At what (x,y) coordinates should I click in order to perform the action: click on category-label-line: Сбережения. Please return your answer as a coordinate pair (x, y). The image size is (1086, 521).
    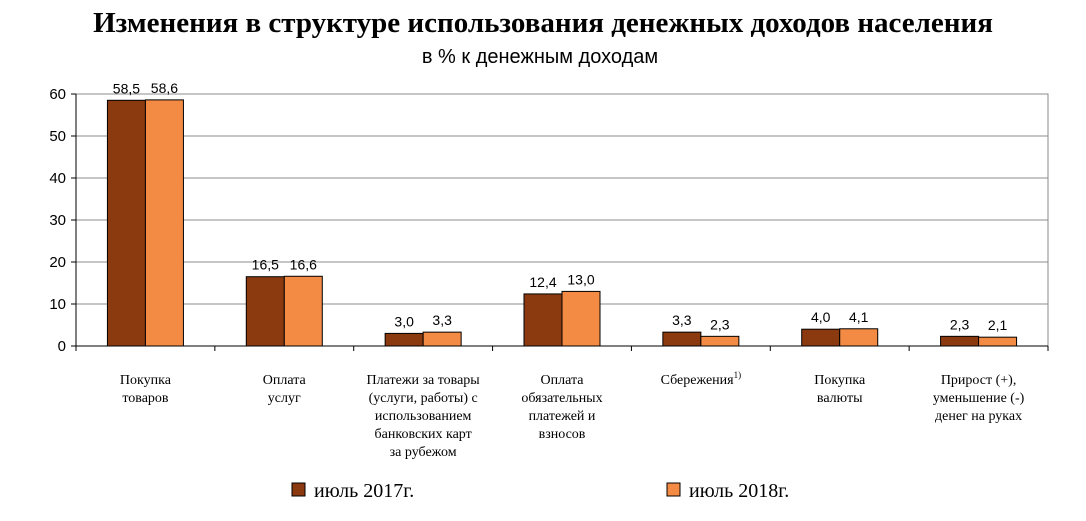
    Looking at the image, I should click on (698, 380).